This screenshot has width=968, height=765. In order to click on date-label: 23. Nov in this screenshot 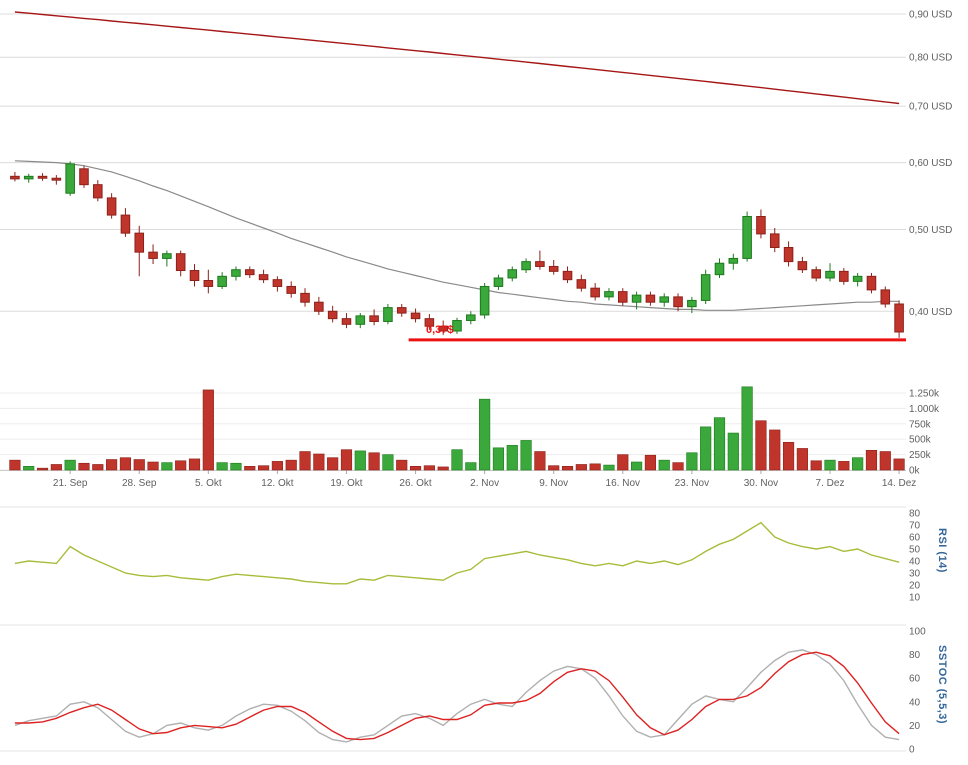, I will do `click(692, 483)`.